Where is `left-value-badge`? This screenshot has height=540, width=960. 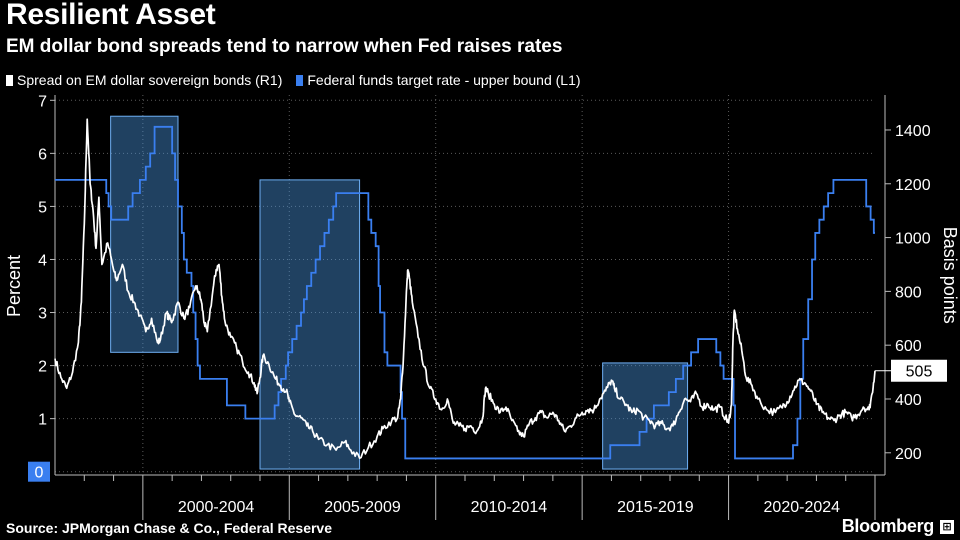
left-value-badge is located at coordinates (39, 471).